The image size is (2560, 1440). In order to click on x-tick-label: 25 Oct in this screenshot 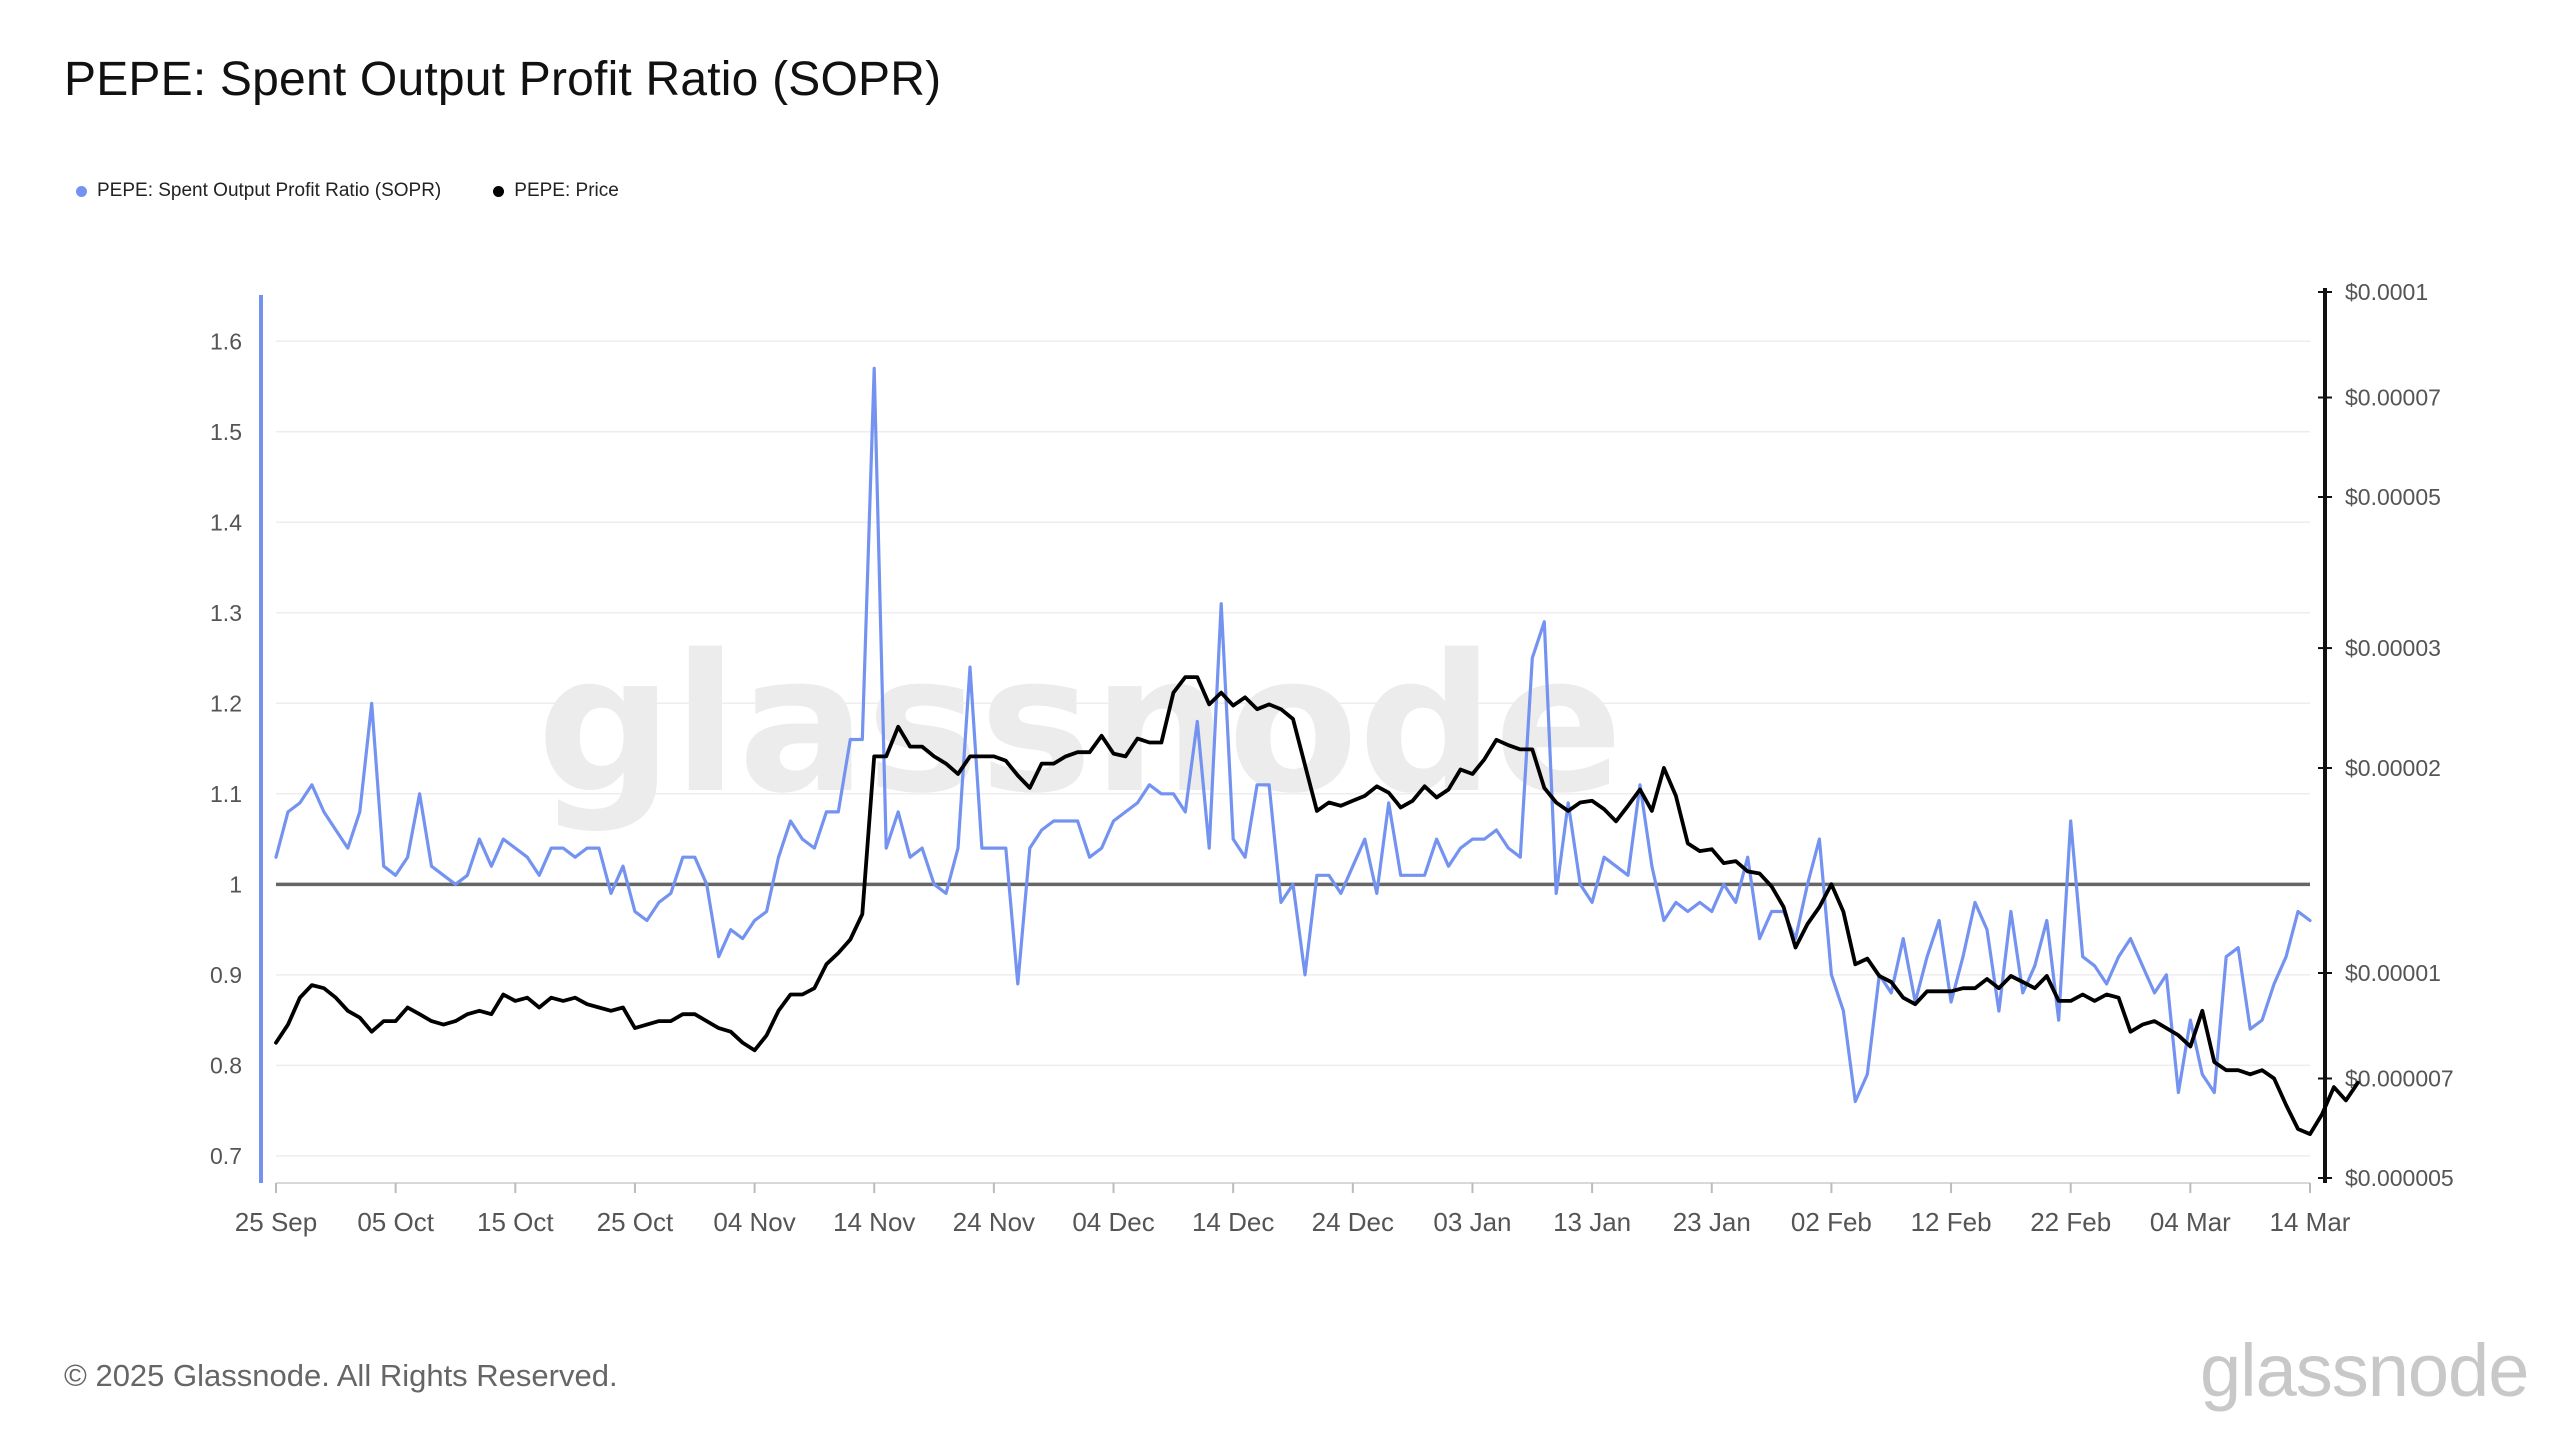, I will do `click(635, 1222)`.